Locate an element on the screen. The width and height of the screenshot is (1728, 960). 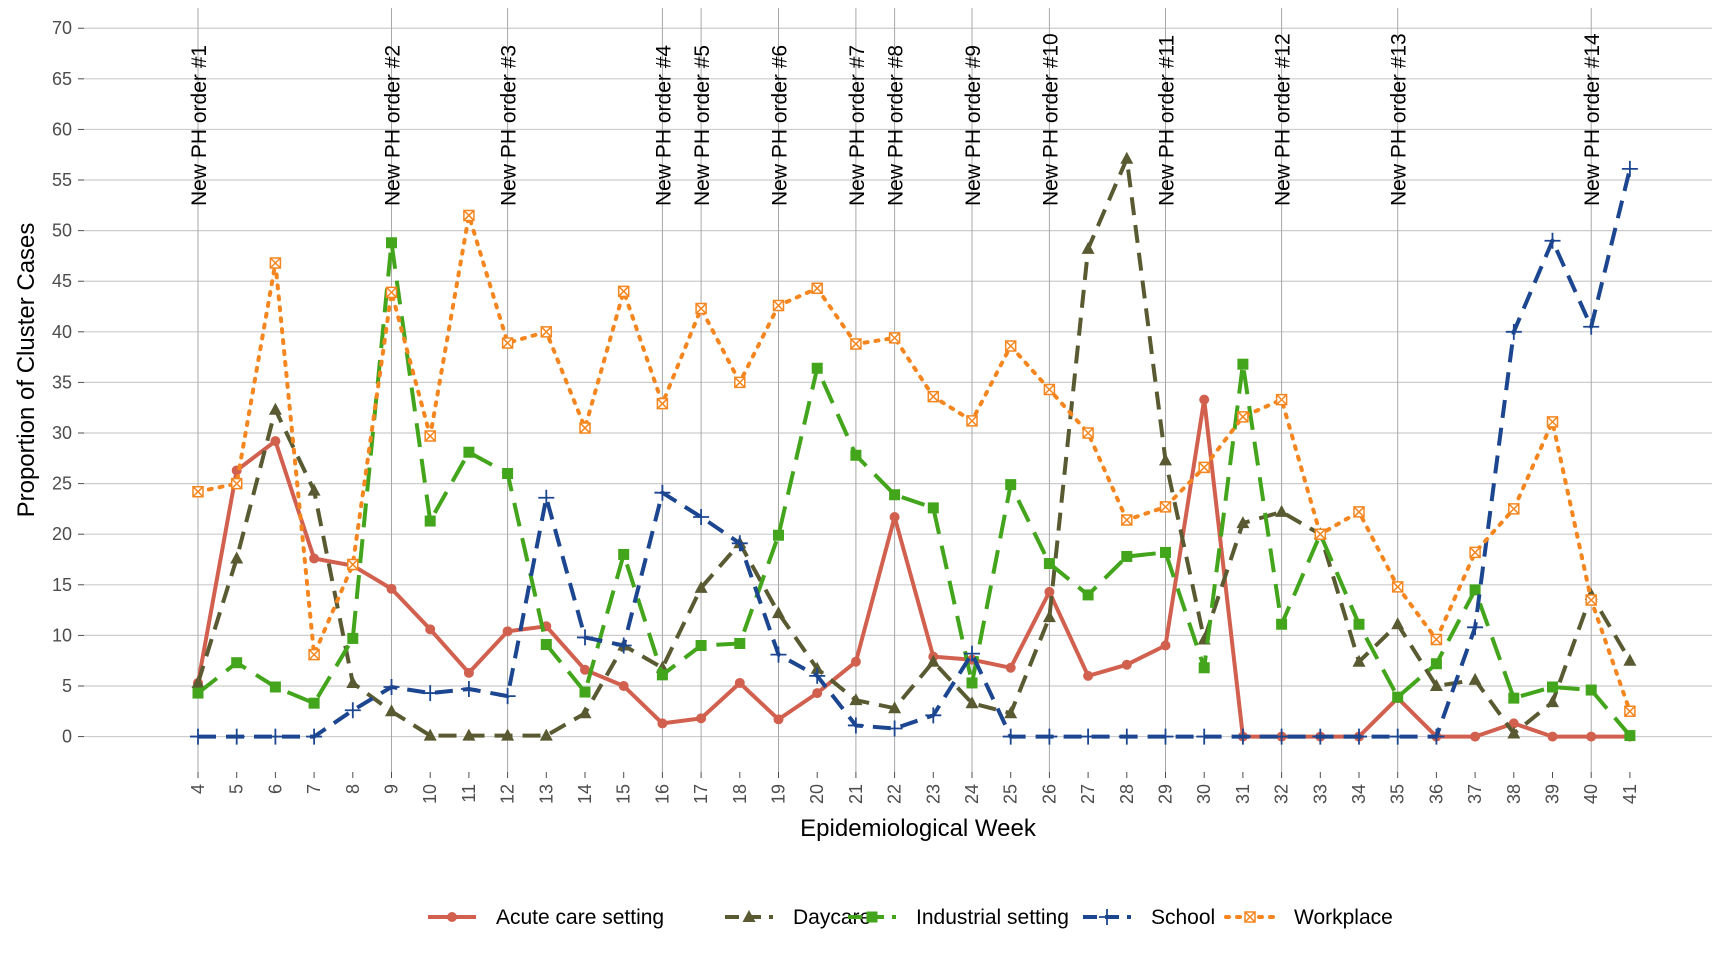
legend-label: Workplace is located at coordinates (1343, 917).